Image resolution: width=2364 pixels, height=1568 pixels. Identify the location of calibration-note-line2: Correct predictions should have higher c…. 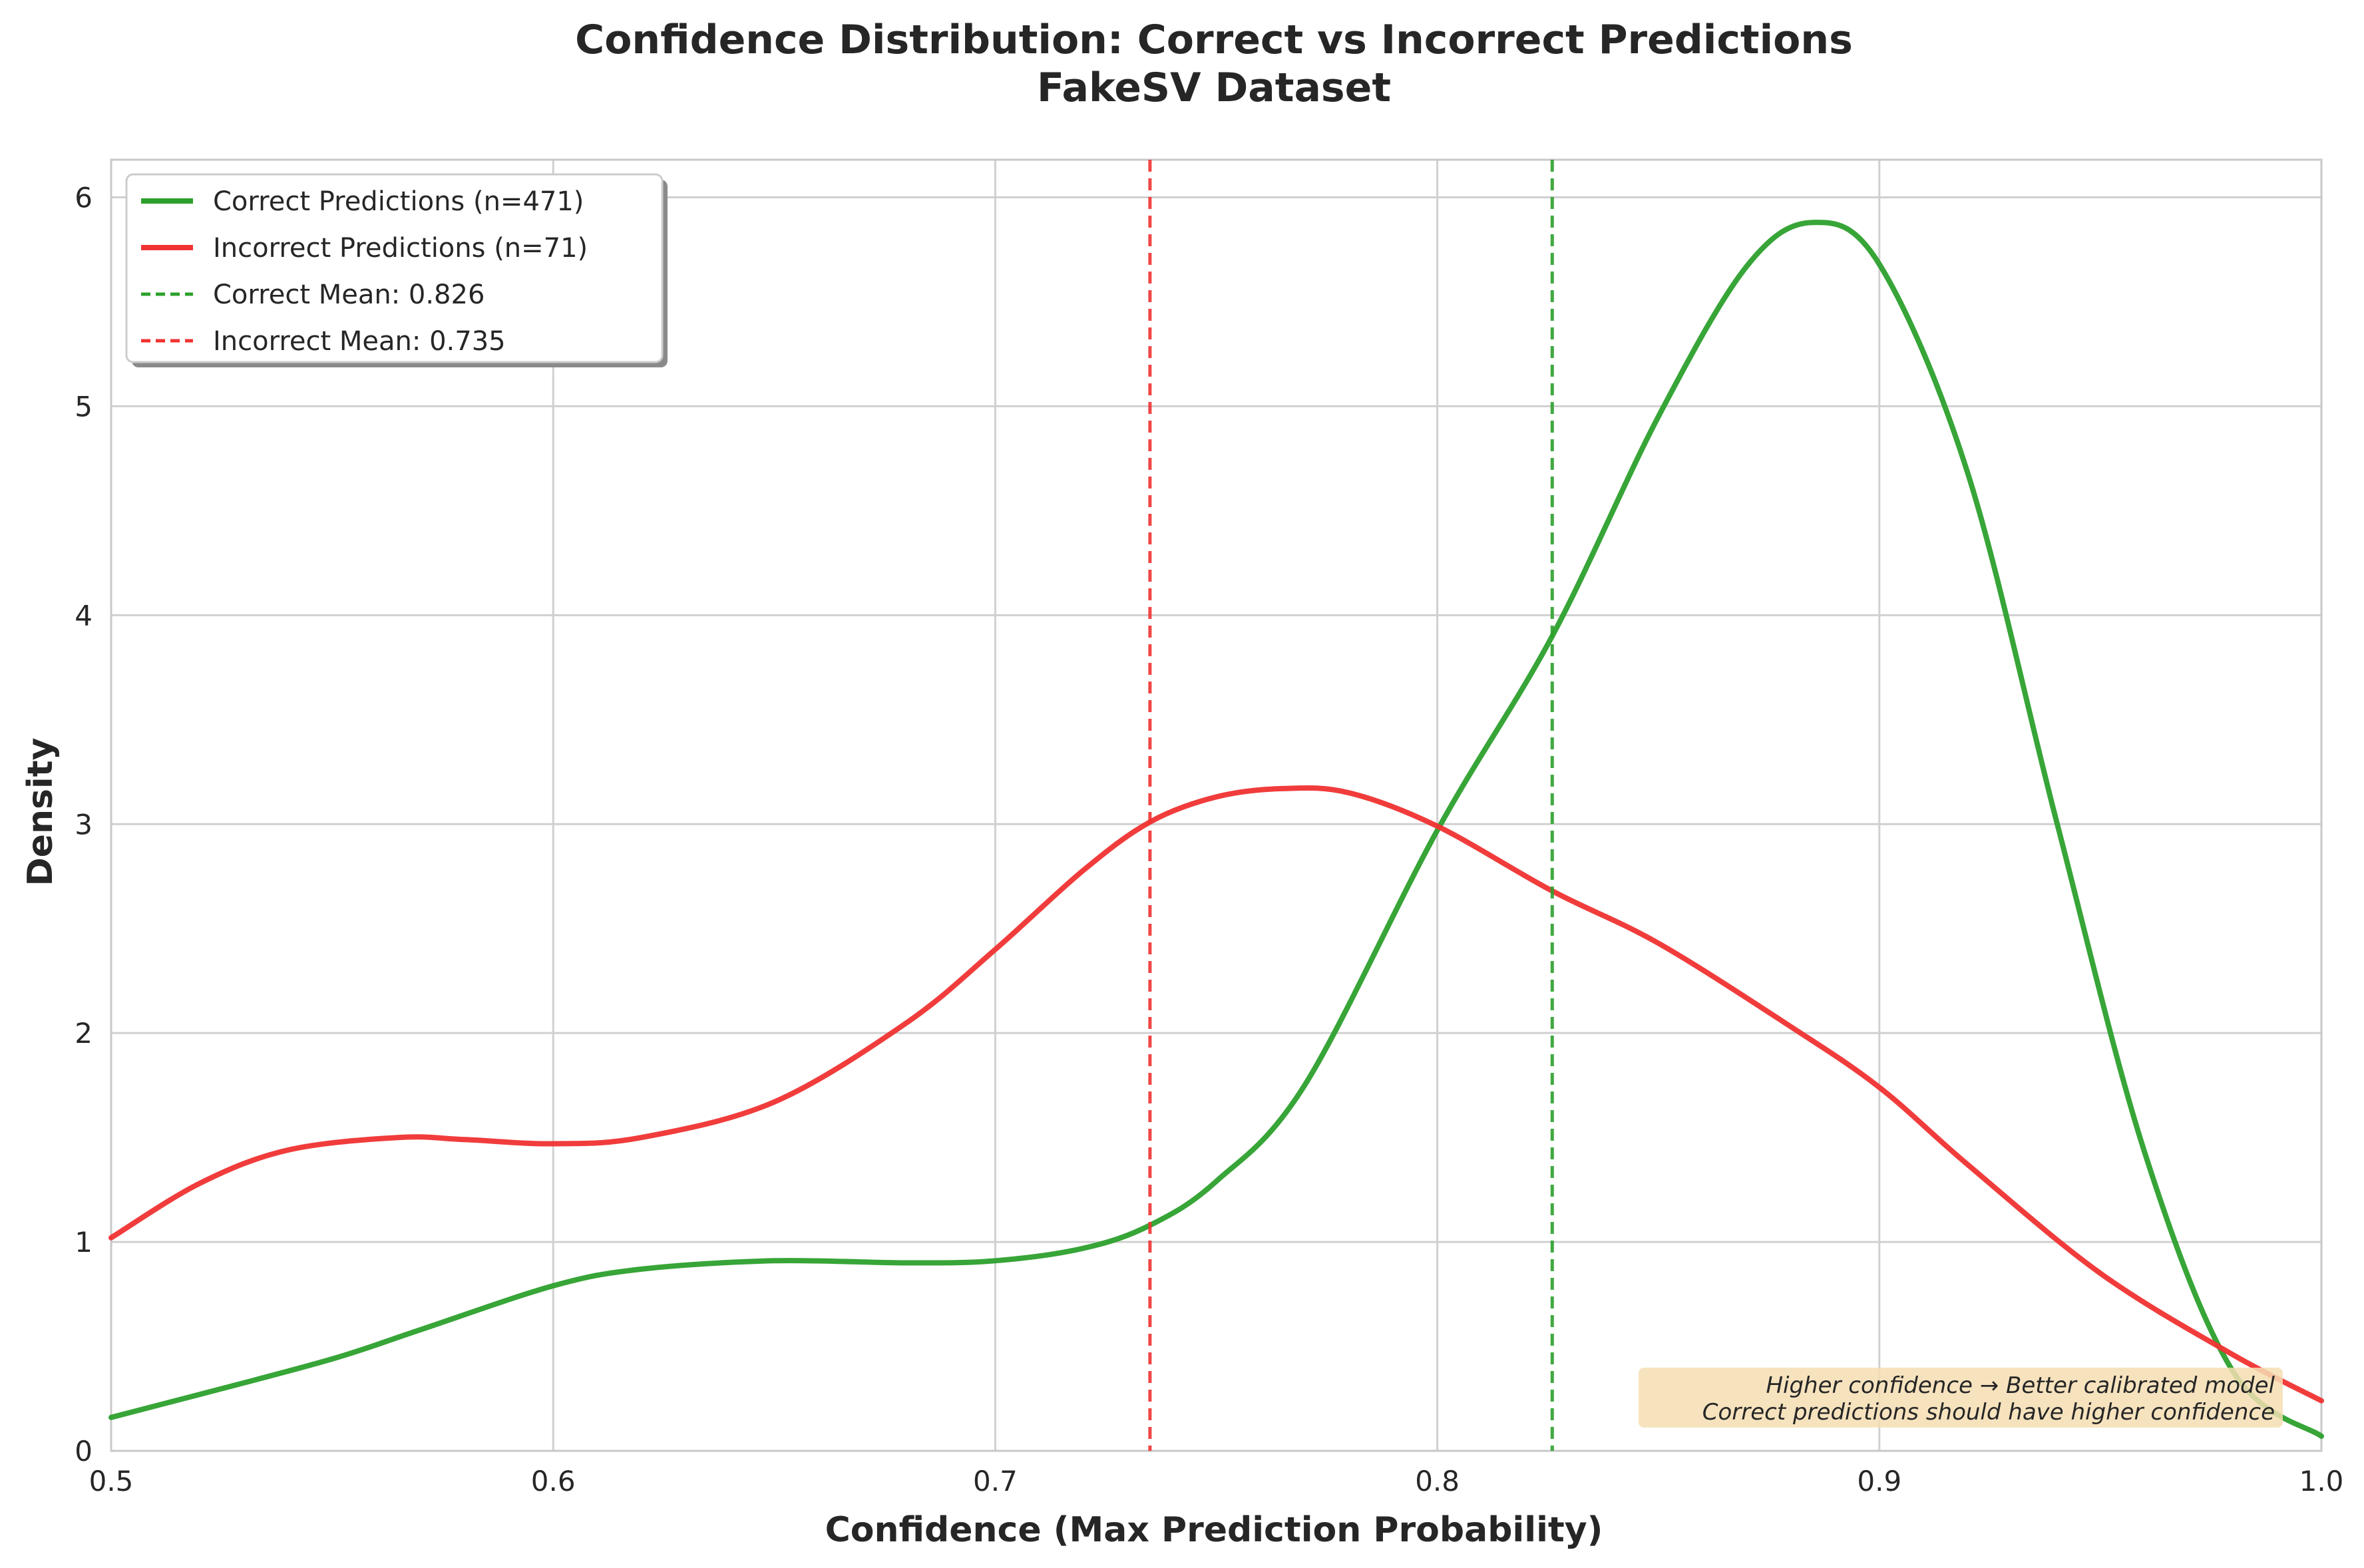
(1989, 1412).